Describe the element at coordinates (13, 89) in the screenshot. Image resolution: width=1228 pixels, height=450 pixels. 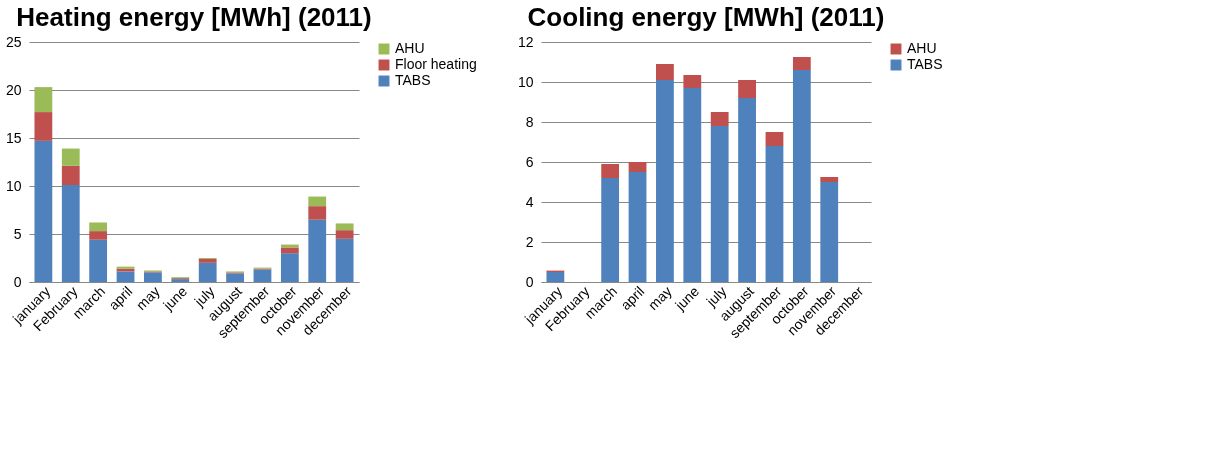
I see `y-tick-label: 20` at that location.